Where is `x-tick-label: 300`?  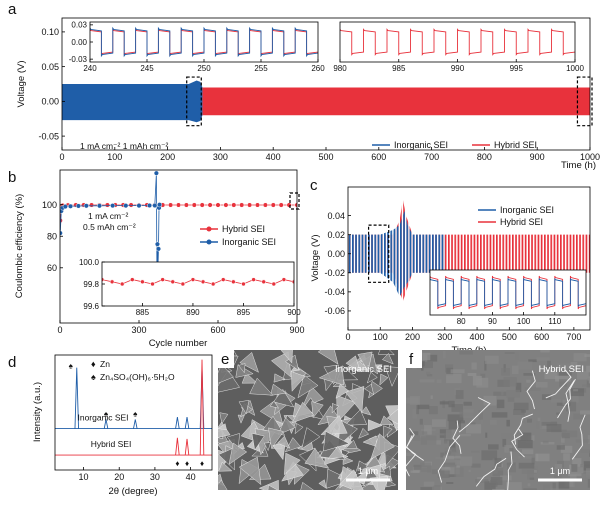
x-tick-label: 300 is located at coordinates (138, 330).